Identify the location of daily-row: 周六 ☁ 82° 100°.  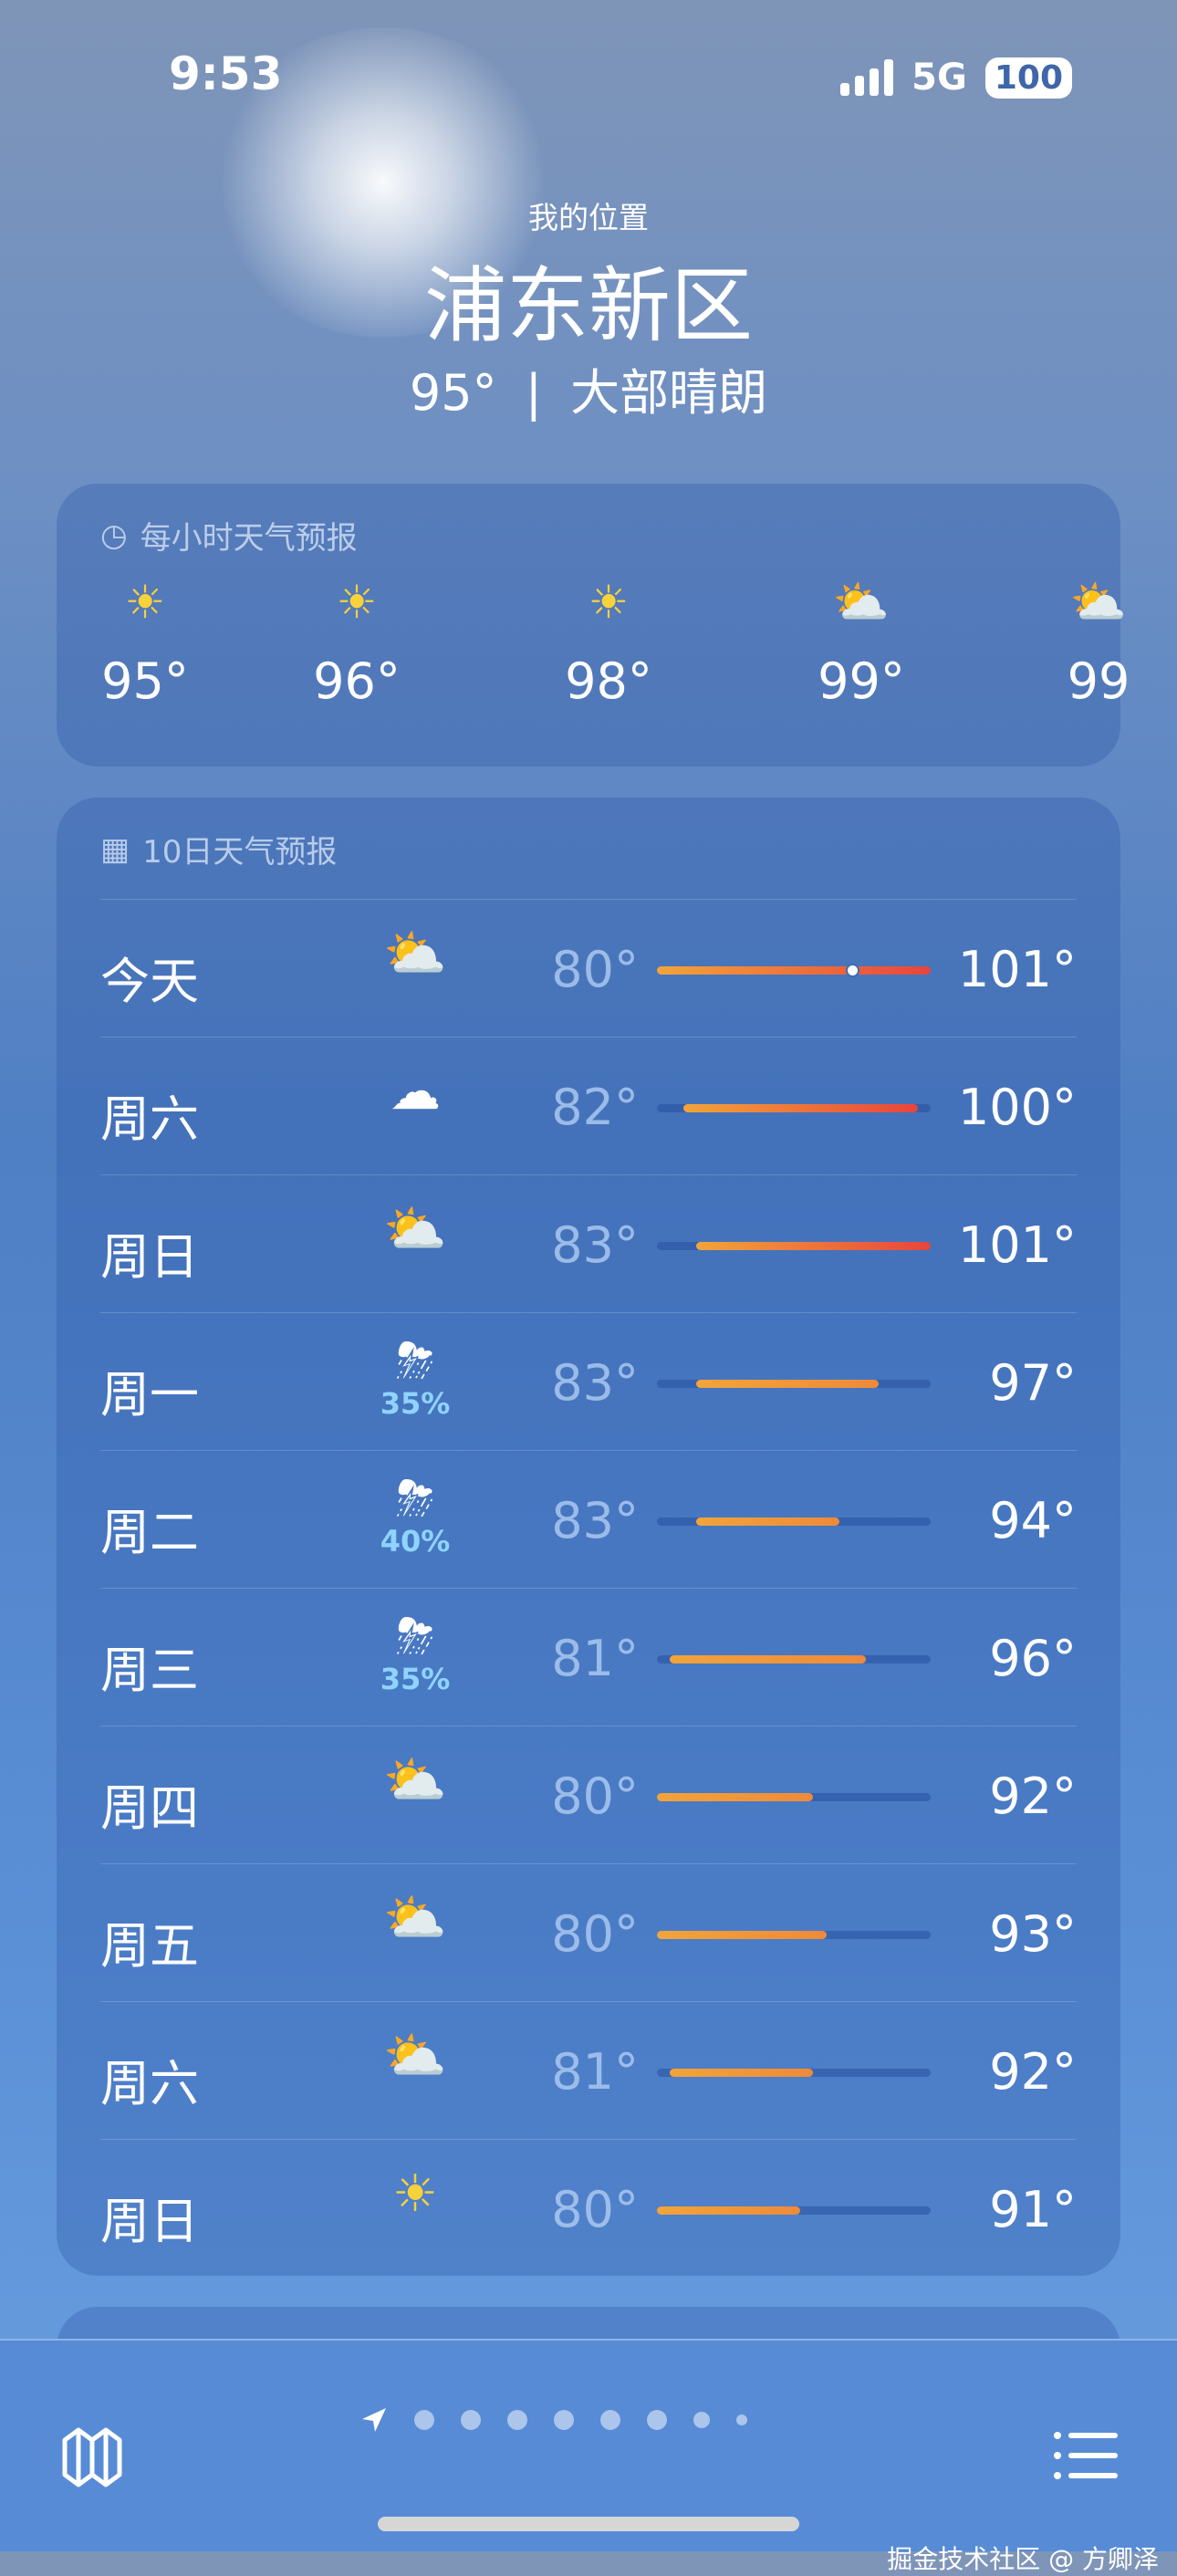
(589, 1105).